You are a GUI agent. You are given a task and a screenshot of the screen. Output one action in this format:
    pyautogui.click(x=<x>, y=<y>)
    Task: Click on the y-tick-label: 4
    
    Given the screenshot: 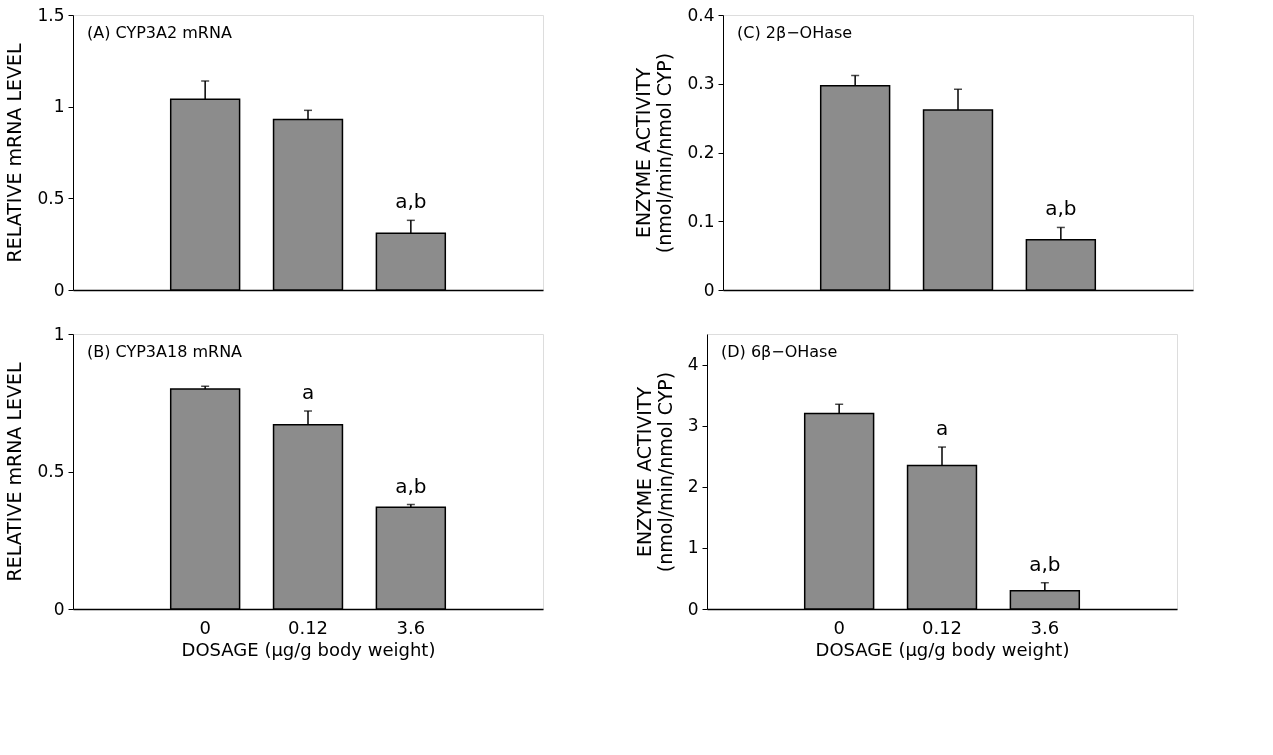 What is the action you would take?
    pyautogui.click(x=693, y=364)
    